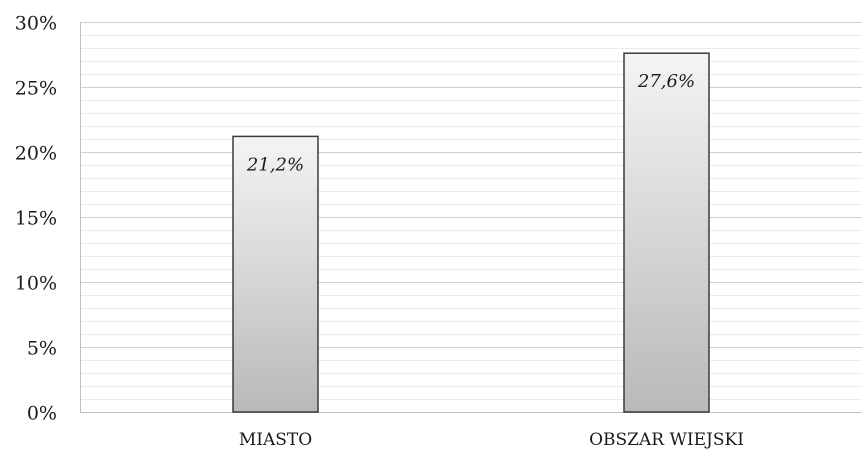  Describe the element at coordinates (275, 164) in the screenshot. I see `data-label: 21,2%` at that location.